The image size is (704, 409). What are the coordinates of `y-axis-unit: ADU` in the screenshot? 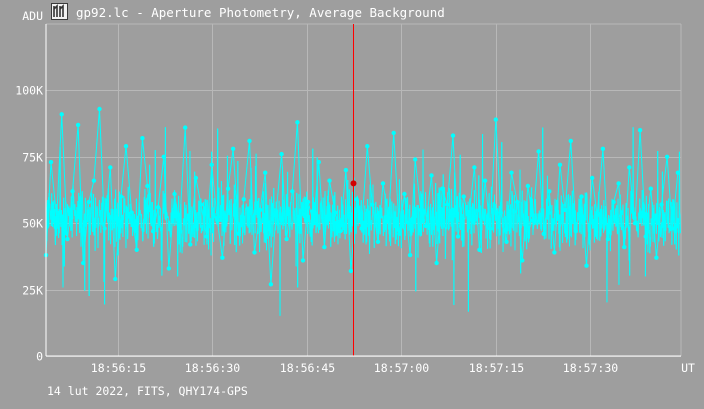 It's located at (32, 16).